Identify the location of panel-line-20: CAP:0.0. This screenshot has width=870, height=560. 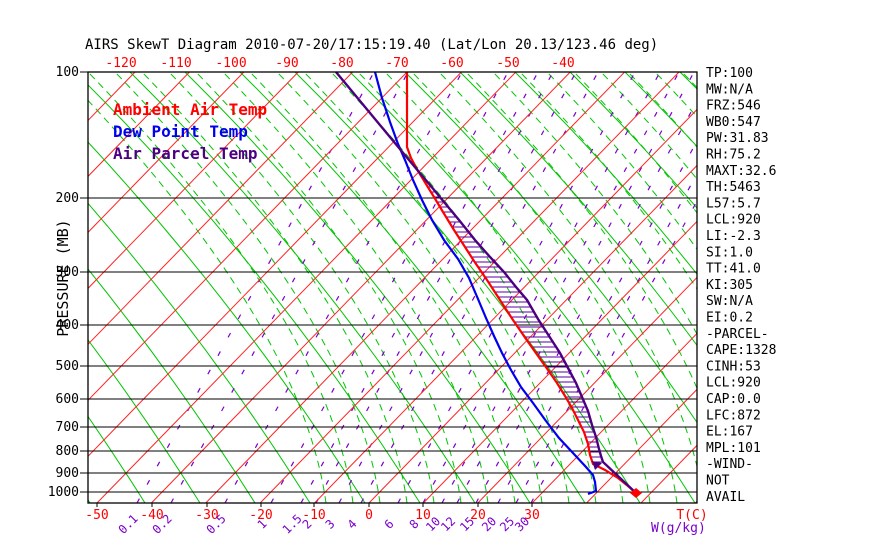
(733, 399).